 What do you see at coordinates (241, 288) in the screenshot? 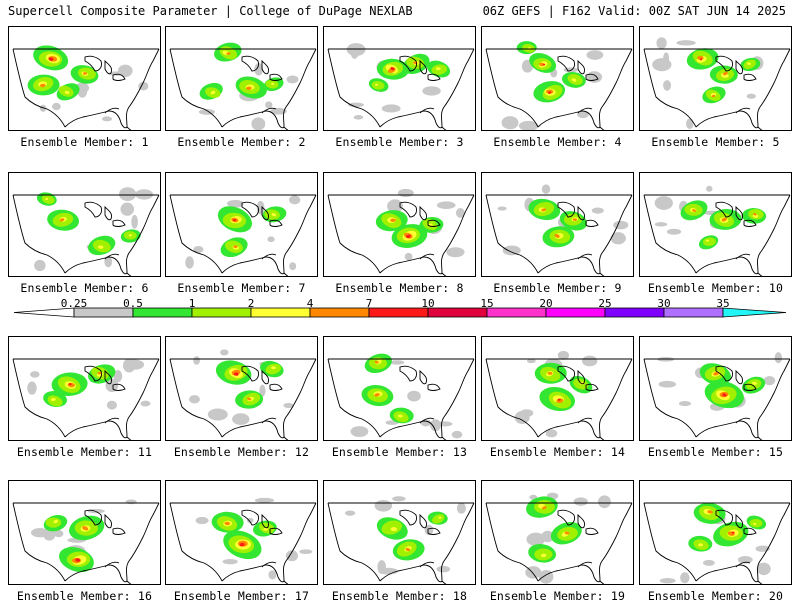
I see `member-caption: Ensemble Member: 7` at bounding box center [241, 288].